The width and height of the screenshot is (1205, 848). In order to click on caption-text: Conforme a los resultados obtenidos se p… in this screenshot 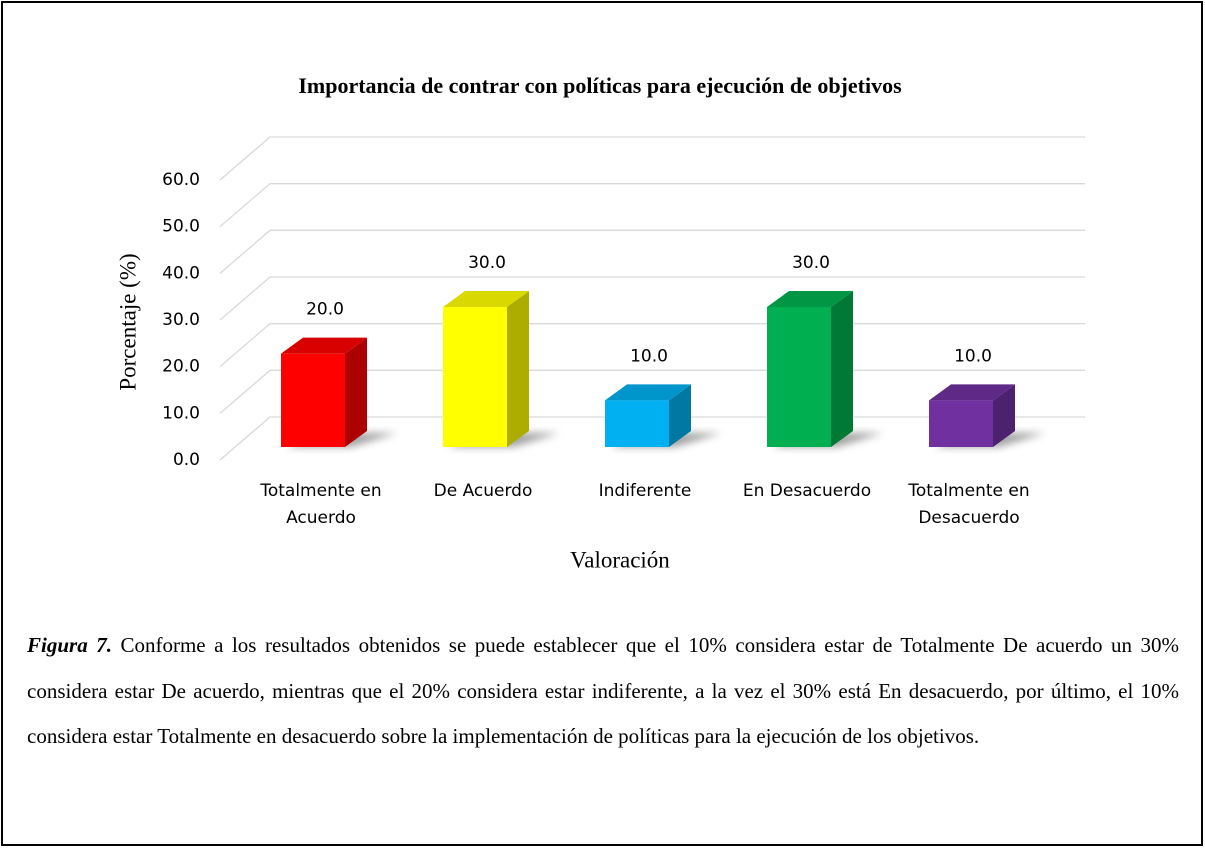, I will do `click(603, 690)`.